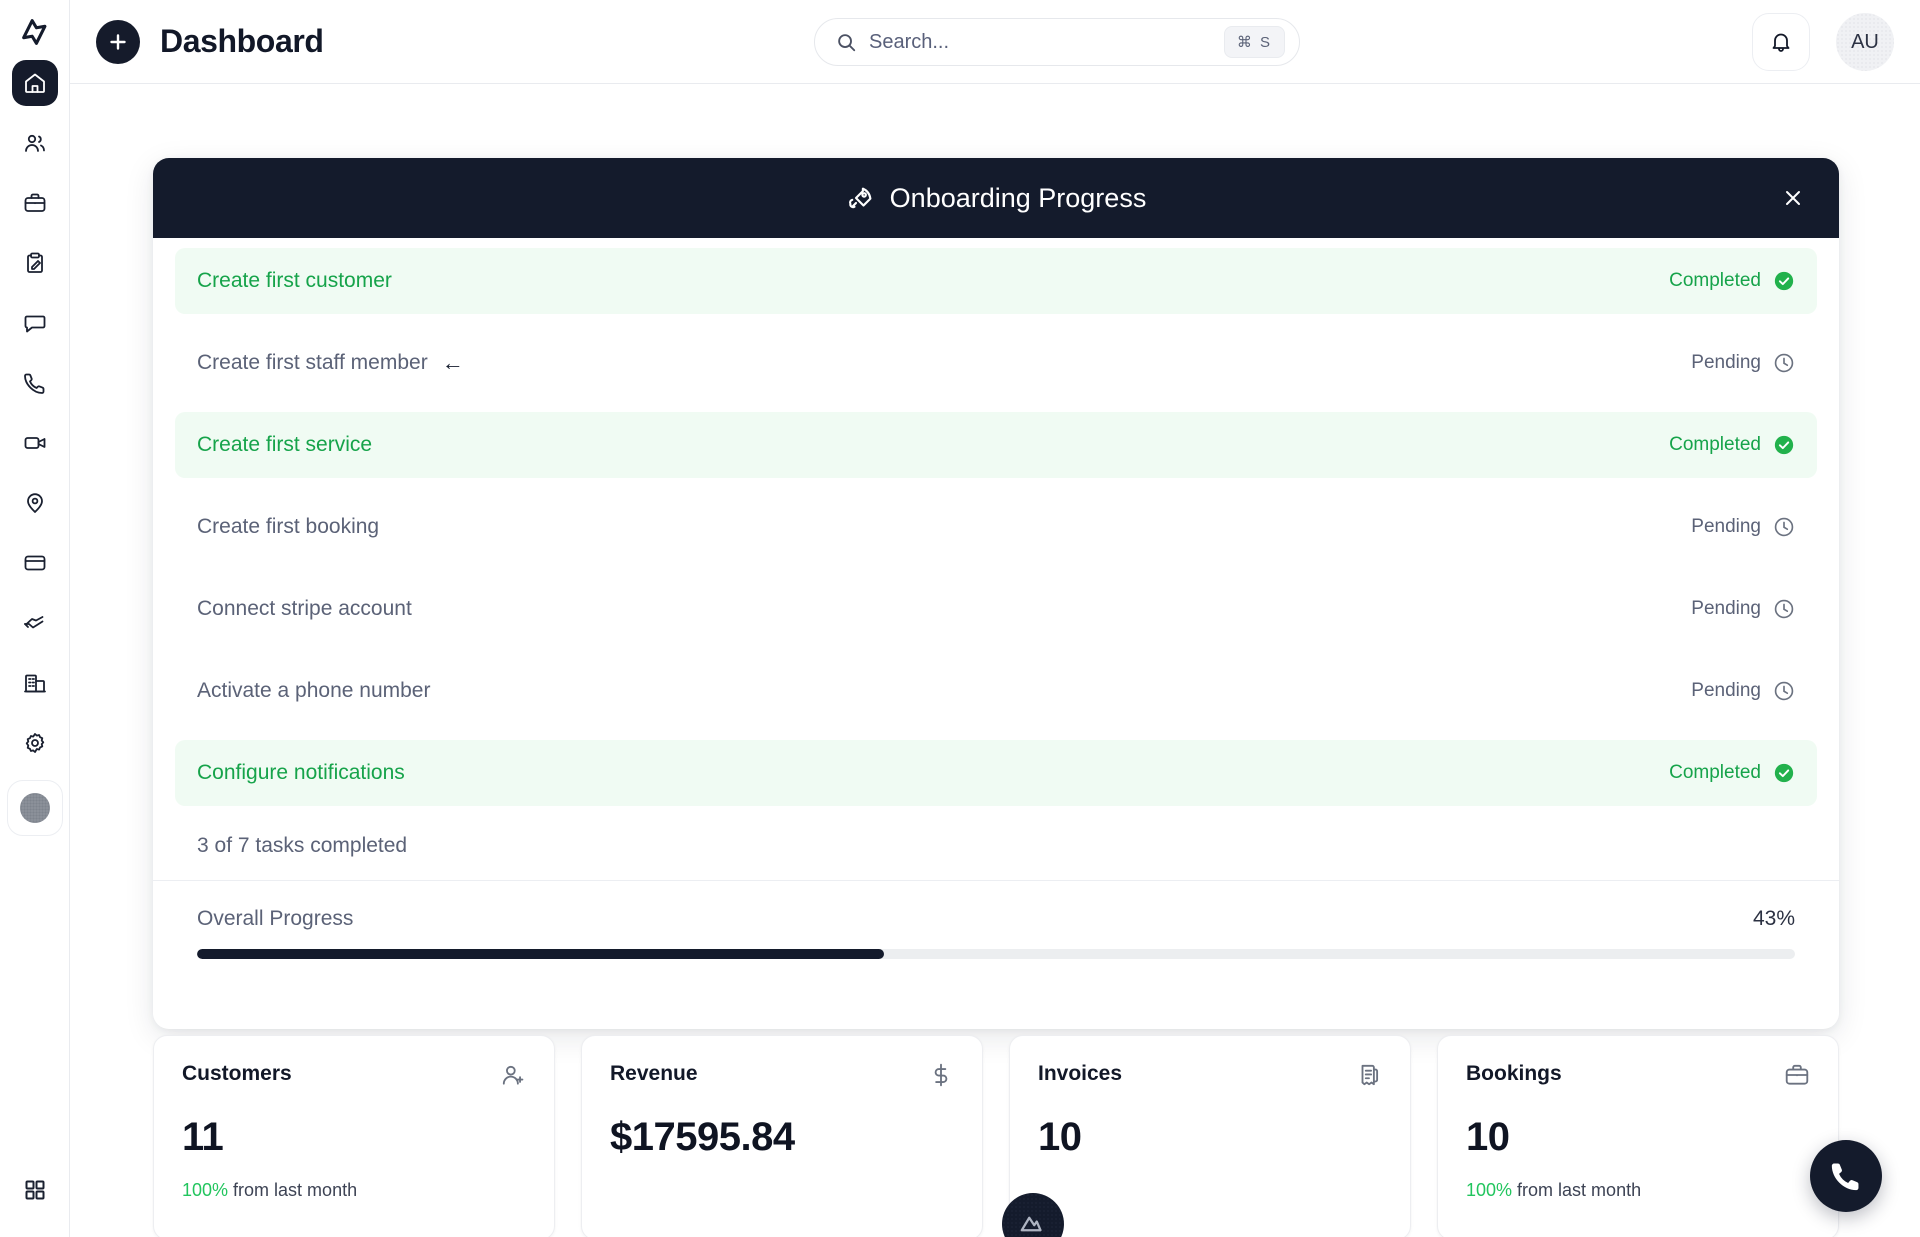 This screenshot has width=1920, height=1237. What do you see at coordinates (996, 935) in the screenshot?
I see `overall-progress-section: Overall Progress 43%` at bounding box center [996, 935].